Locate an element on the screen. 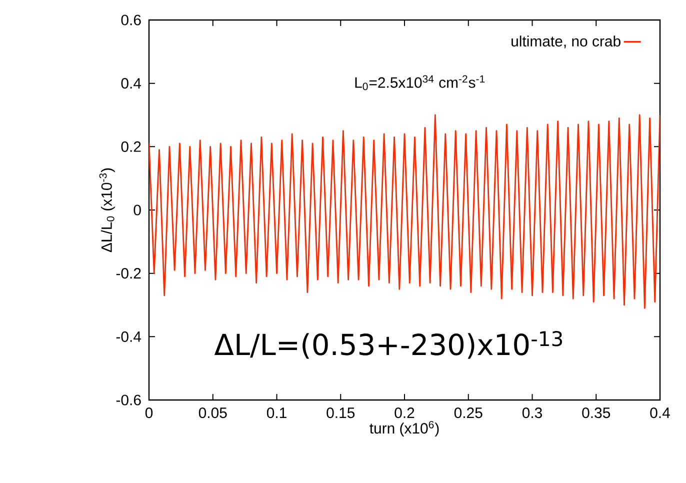 The image size is (686, 483). y-tick-label: 0.6 is located at coordinates (131, 20).